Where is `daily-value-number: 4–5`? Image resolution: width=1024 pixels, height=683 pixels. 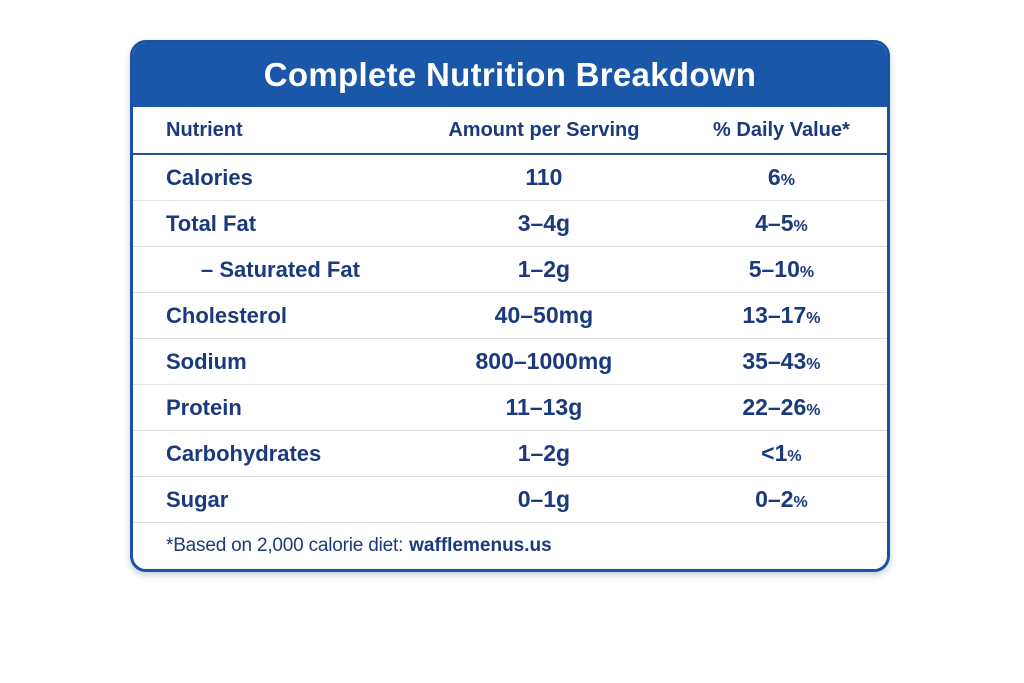
daily-value-number: 4–5 is located at coordinates (774, 223).